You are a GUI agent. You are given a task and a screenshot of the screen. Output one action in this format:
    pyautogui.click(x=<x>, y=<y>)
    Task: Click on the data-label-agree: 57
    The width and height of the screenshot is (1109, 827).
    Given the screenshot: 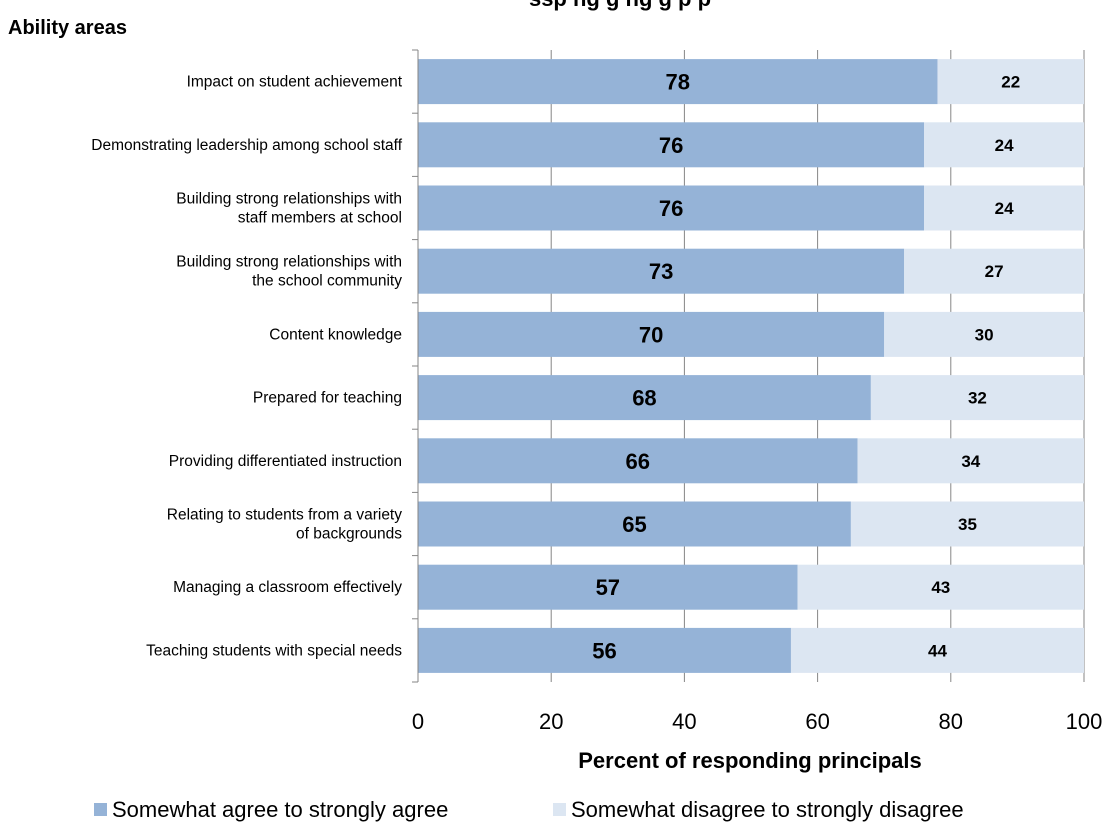 What is the action you would take?
    pyautogui.click(x=608, y=587)
    